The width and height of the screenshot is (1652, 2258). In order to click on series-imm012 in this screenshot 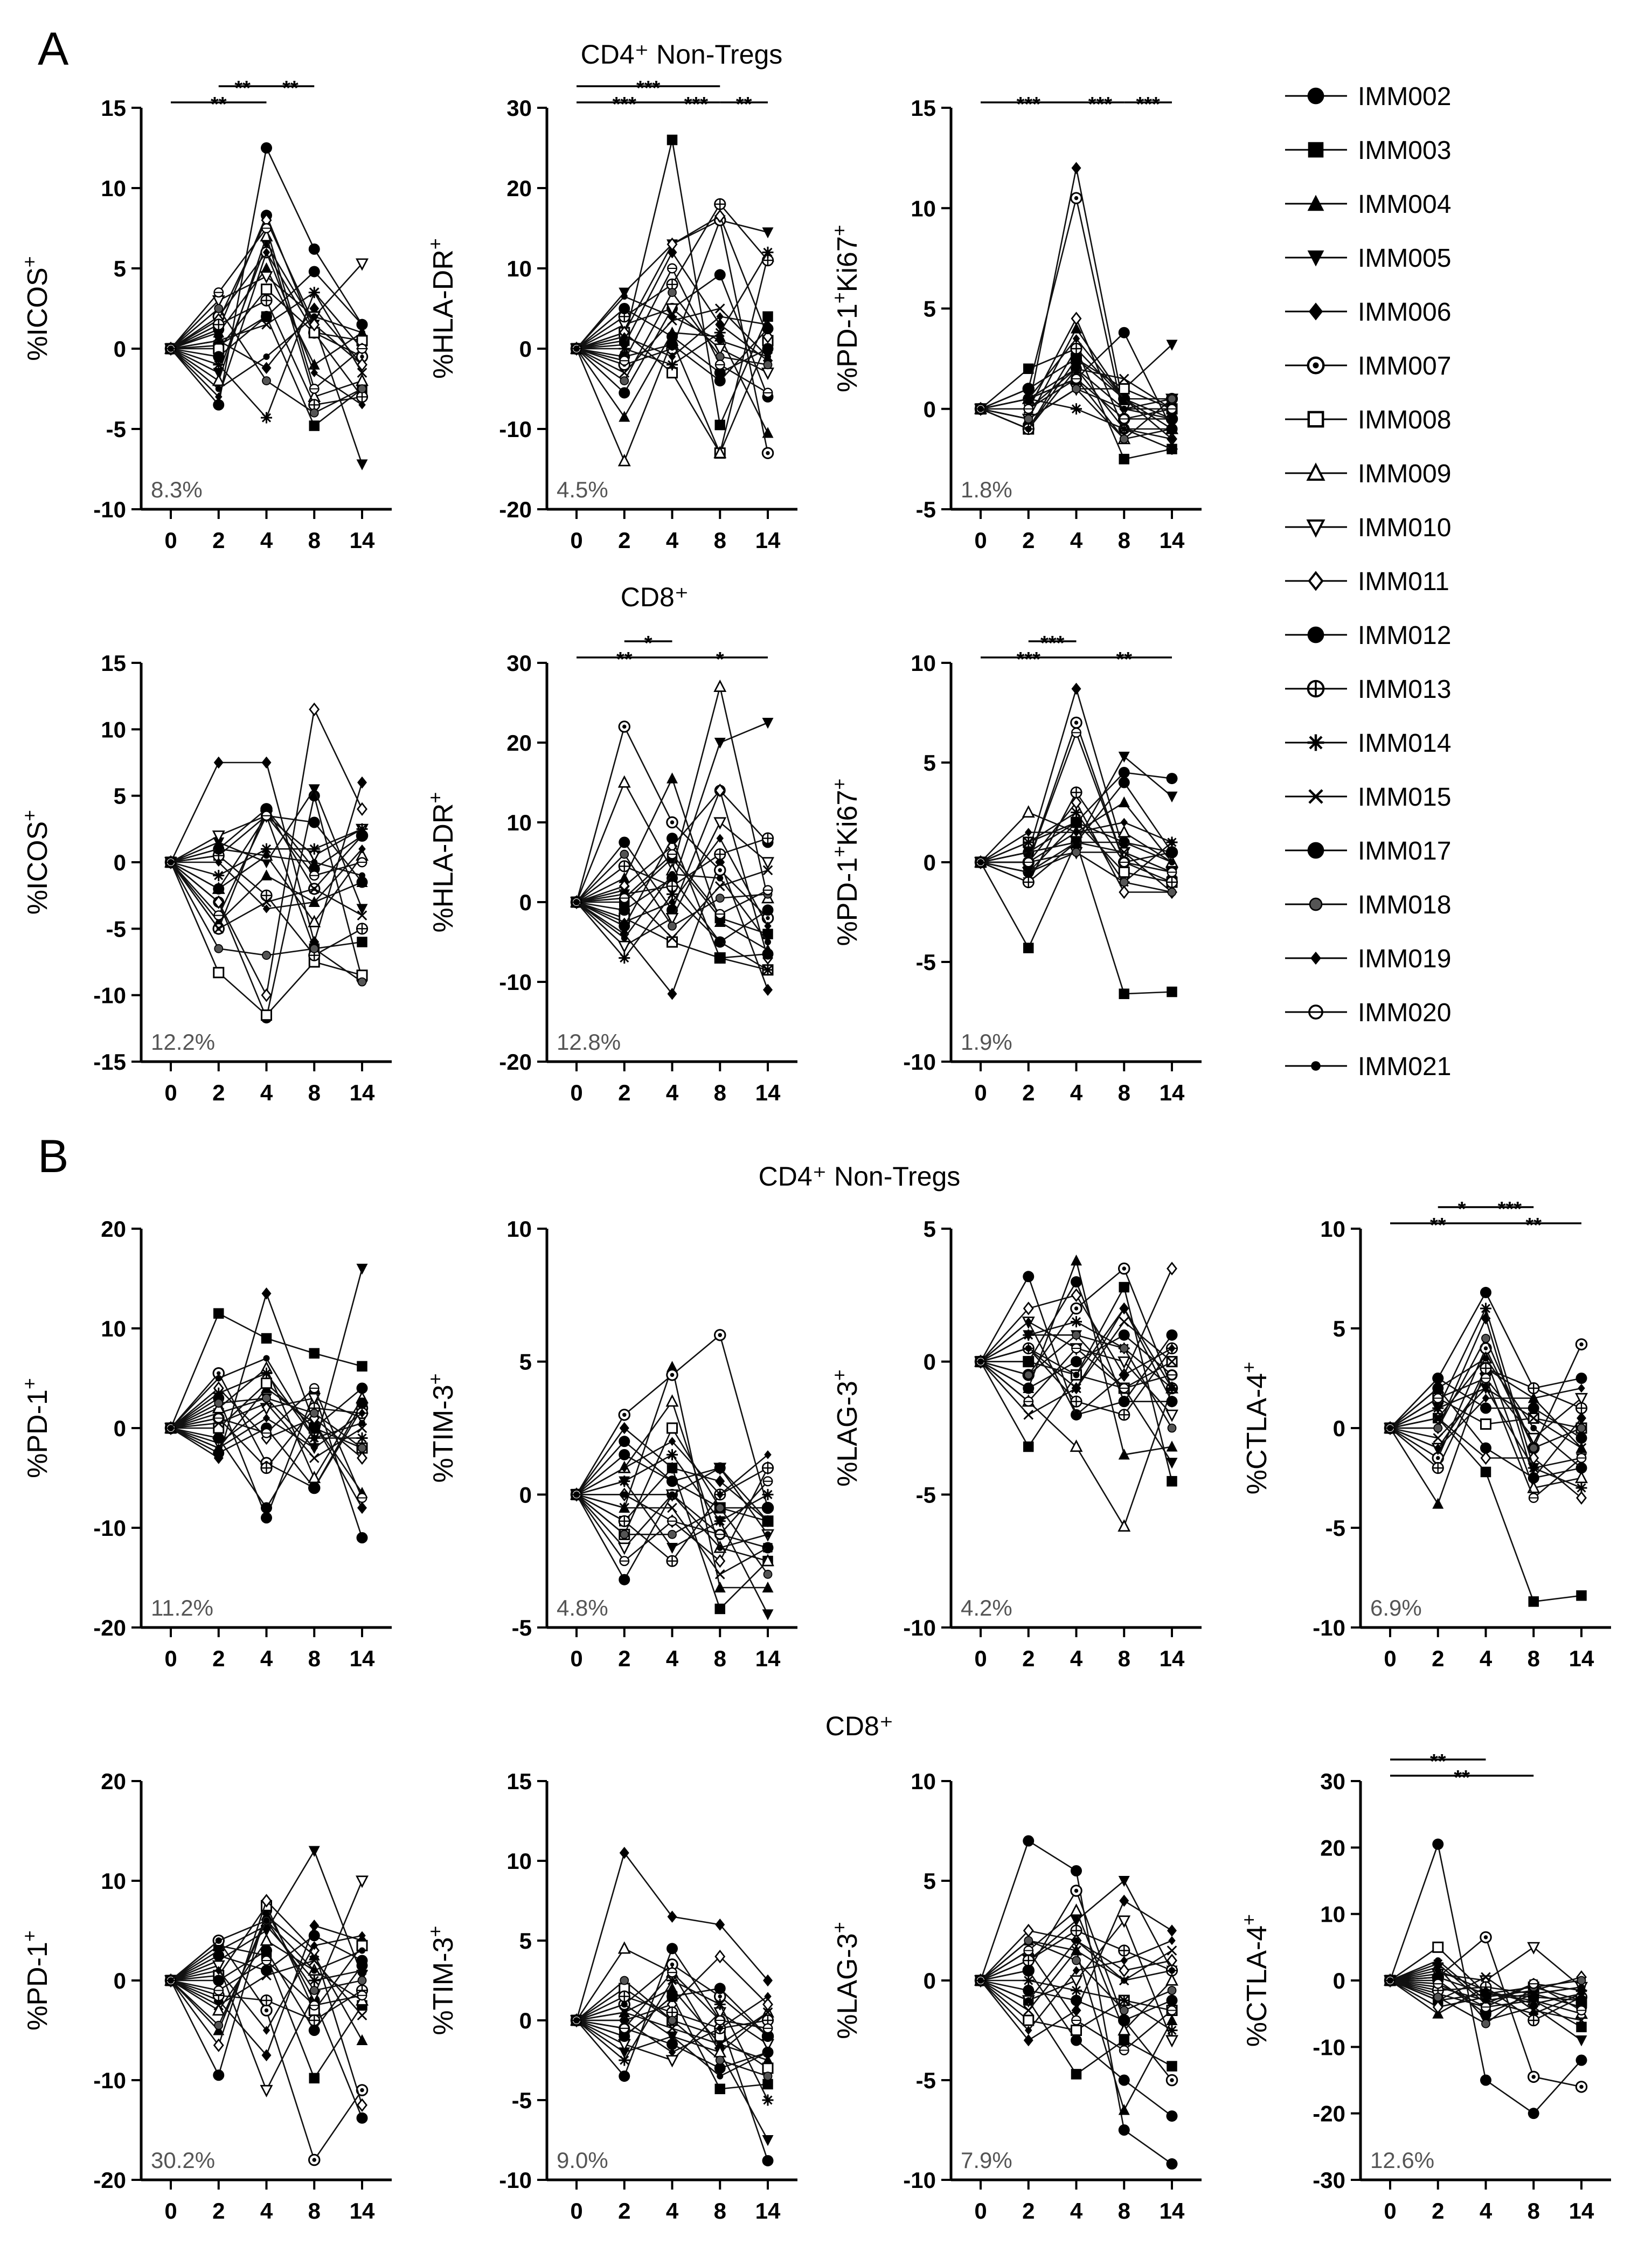, I will do `click(266, 276)`.